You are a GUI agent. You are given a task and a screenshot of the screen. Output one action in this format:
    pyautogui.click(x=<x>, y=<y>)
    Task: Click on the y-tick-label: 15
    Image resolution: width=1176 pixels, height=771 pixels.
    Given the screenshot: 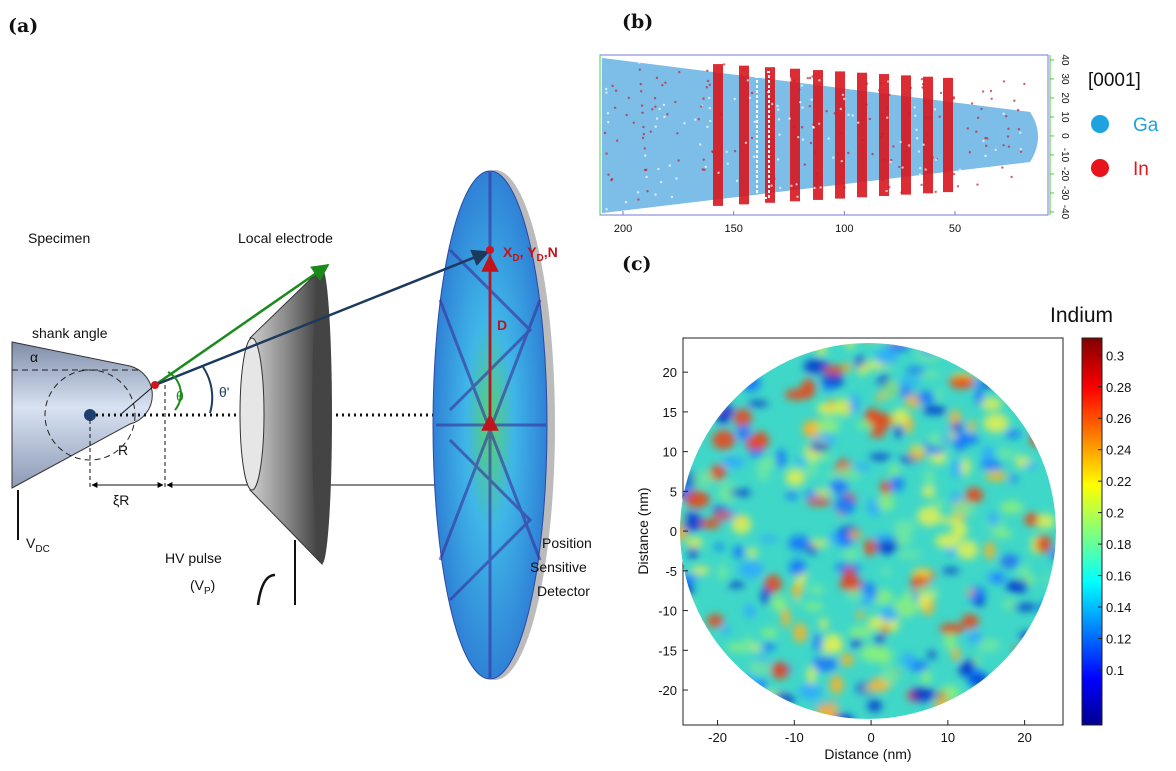 What is the action you would take?
    pyautogui.click(x=670, y=412)
    